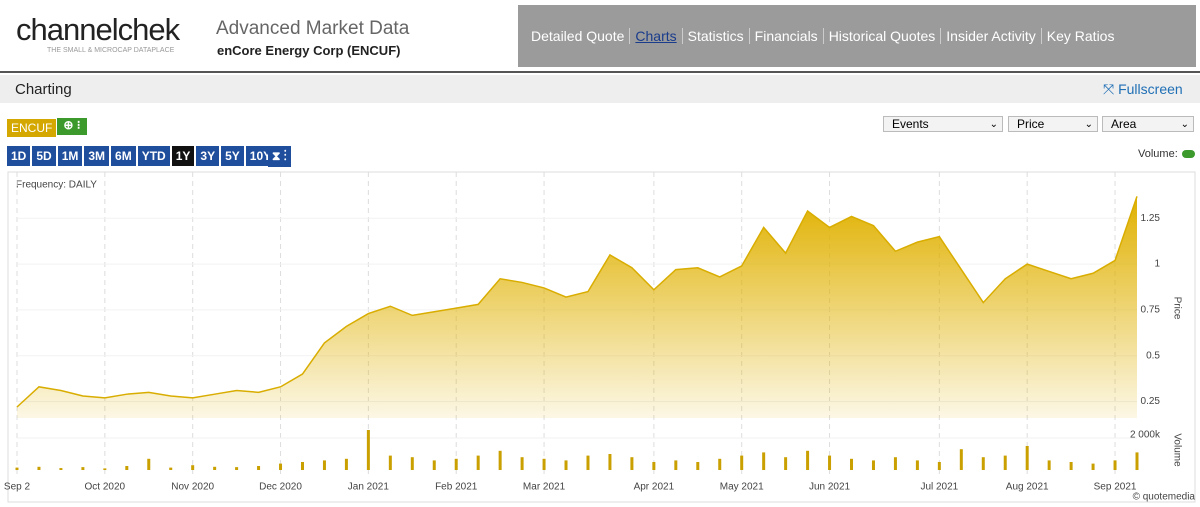  Describe the element at coordinates (1031, 124) in the screenshot. I see `dropdown-label: Price` at that location.